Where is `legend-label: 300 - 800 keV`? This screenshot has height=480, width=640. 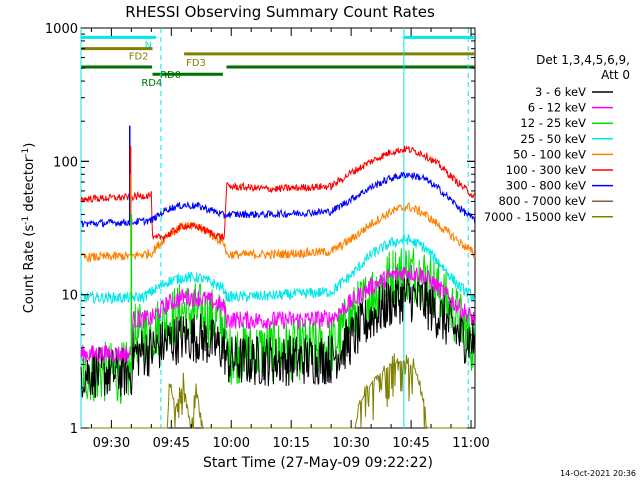
legend-label: 300 - 800 keV is located at coordinates (546, 186).